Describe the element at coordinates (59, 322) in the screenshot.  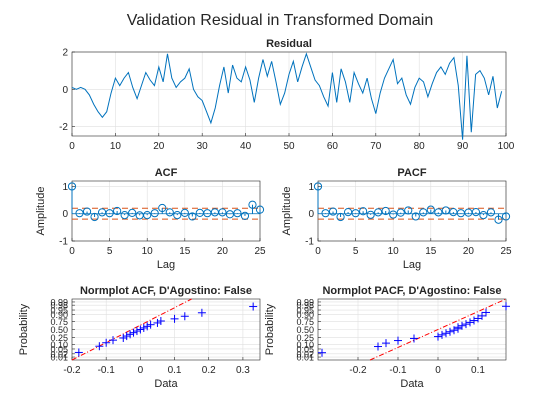
I see `normplot_acf-ytick-label: 0.75` at that location.